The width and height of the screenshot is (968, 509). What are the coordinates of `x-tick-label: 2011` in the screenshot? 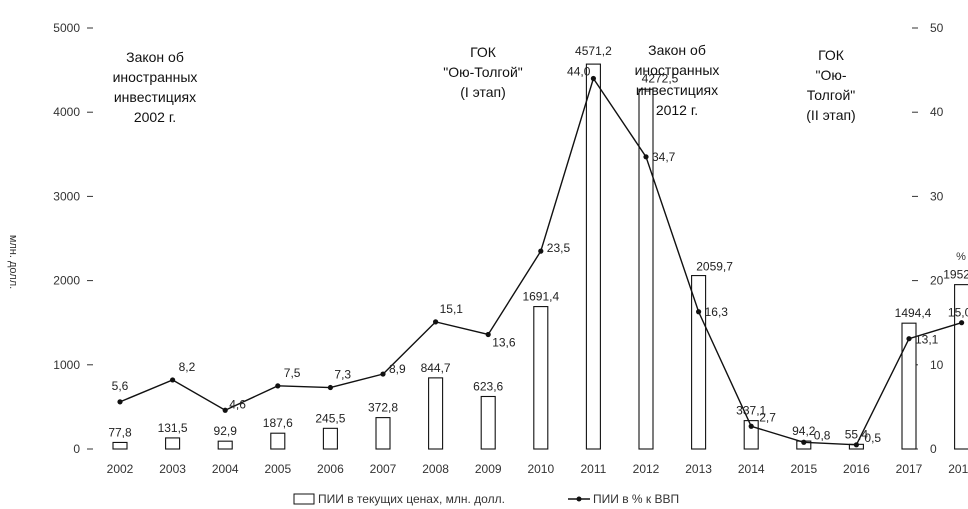 It's located at (593, 469).